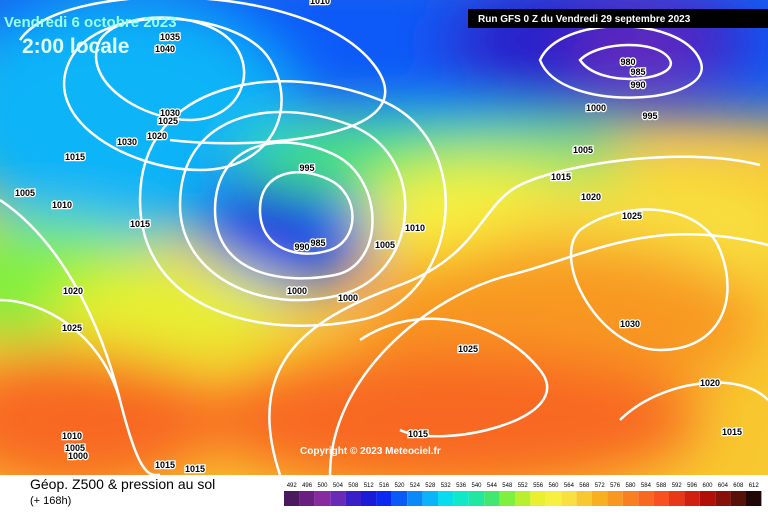 This screenshot has height=517, width=768. What do you see at coordinates (627, 62) in the screenshot?
I see `isobar-label: 980` at bounding box center [627, 62].